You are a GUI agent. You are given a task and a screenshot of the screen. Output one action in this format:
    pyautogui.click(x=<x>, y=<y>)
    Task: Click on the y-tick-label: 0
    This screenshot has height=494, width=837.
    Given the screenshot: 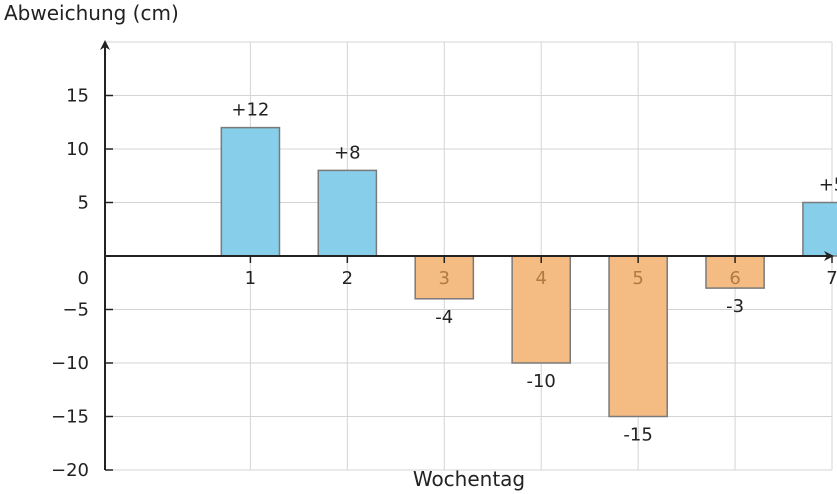 What is the action you would take?
    pyautogui.click(x=83, y=278)
    